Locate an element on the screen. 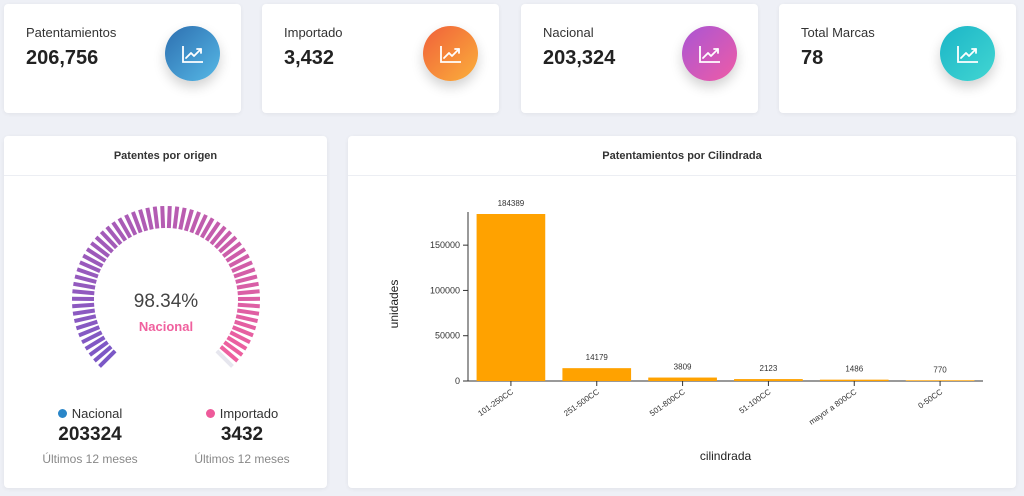  stat-label: Nacional is located at coordinates (568, 32).